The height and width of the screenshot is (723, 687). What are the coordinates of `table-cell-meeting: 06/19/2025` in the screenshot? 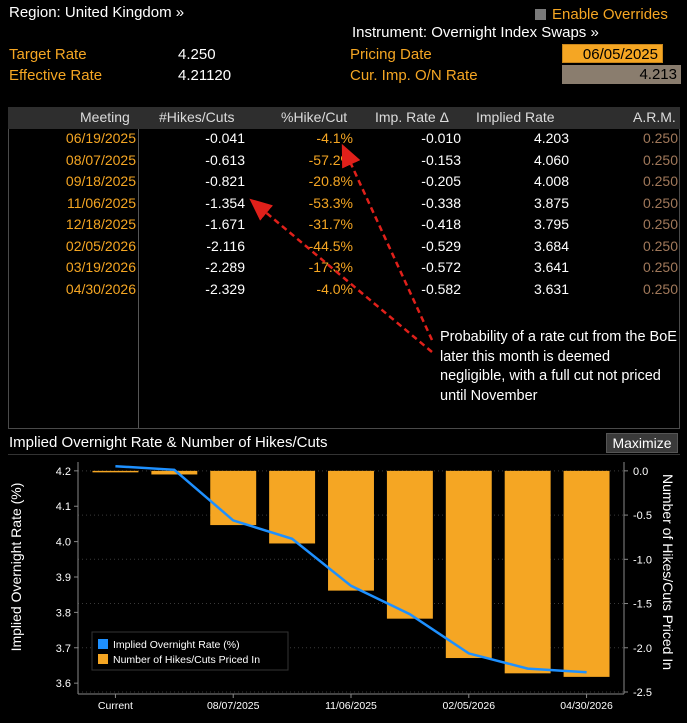 It's located at (100, 138).